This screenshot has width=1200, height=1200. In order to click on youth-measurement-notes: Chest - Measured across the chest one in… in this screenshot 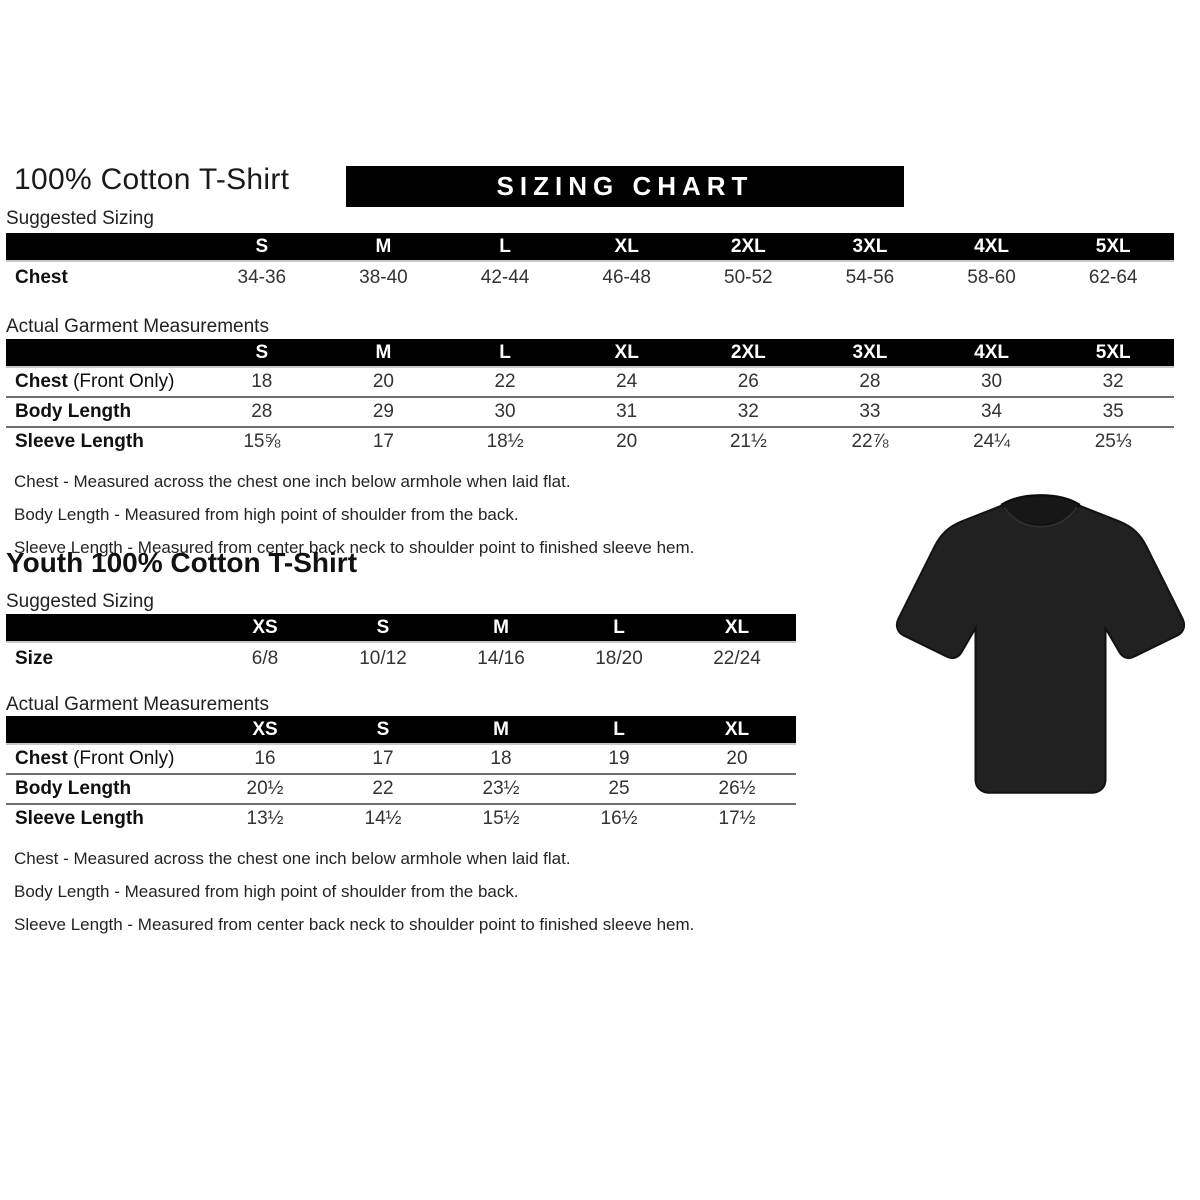, I will do `click(354, 891)`.